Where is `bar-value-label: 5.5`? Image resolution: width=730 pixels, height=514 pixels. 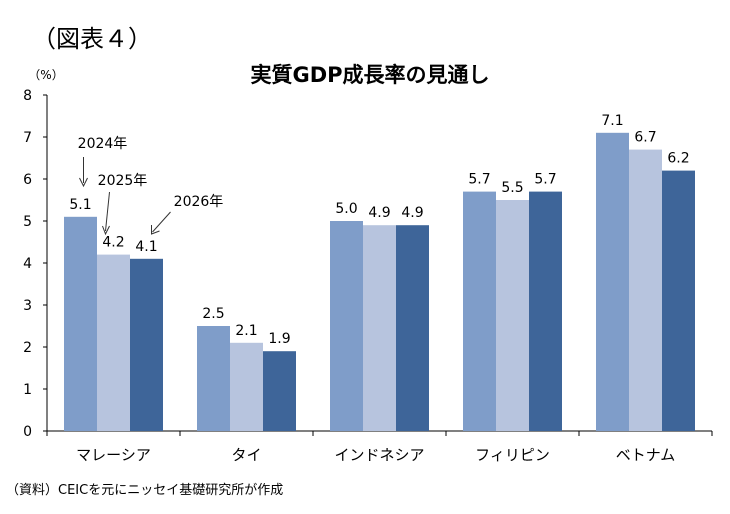
bar-value-label: 5.5 is located at coordinates (512, 188).